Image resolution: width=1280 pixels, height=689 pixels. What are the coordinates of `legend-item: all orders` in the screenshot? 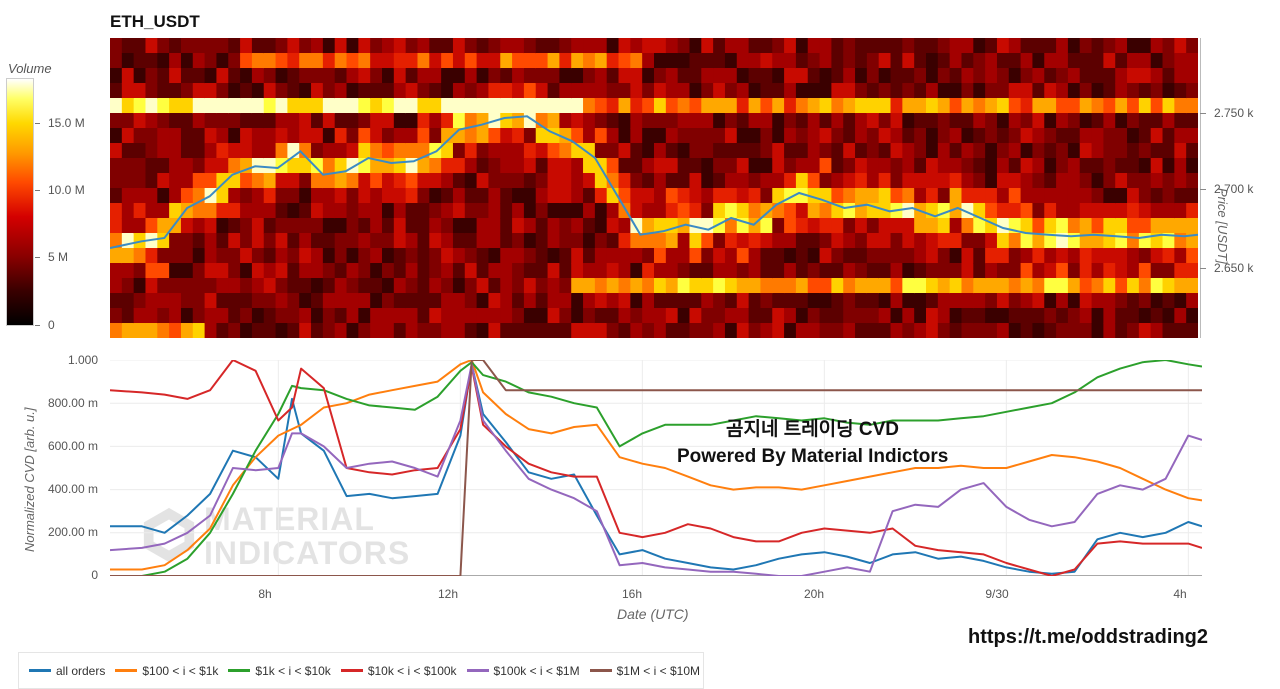 It's located at (67, 671).